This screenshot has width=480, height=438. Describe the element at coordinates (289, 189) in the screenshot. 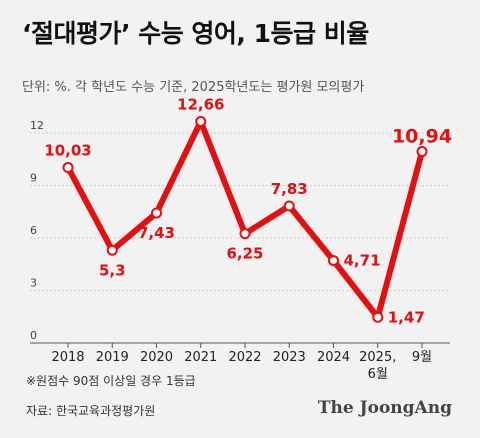

I see `data-label: 7,83` at that location.